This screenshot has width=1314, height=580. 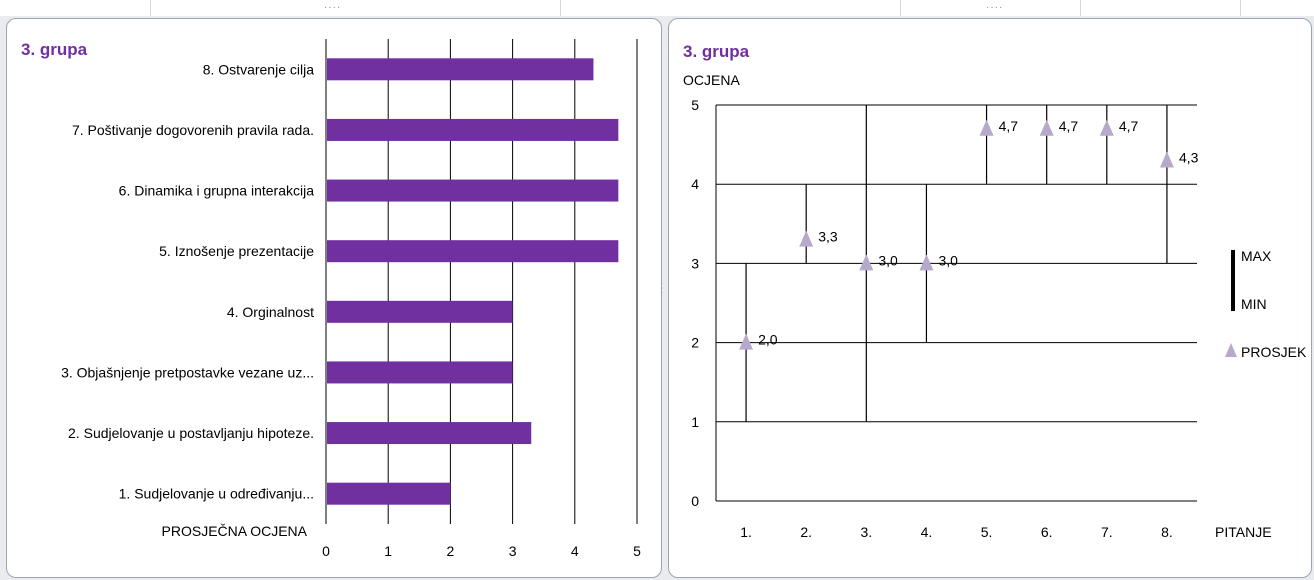 I want to click on x-tick-label: 3., so click(x=866, y=532).